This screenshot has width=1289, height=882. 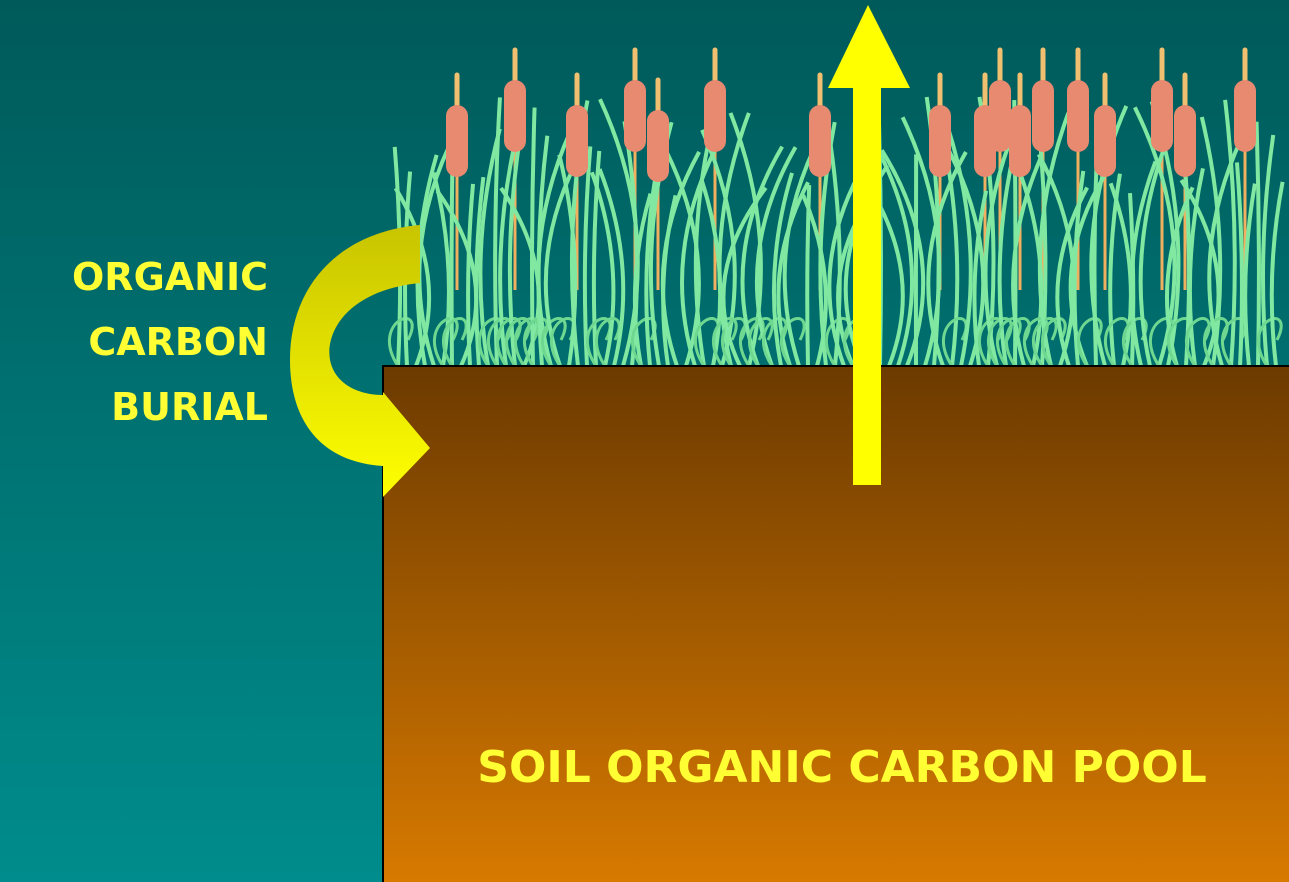 What do you see at coordinates (841, 767) in the screenshot?
I see `pool-label: SOIL ORGANIC CARBON POOL` at bounding box center [841, 767].